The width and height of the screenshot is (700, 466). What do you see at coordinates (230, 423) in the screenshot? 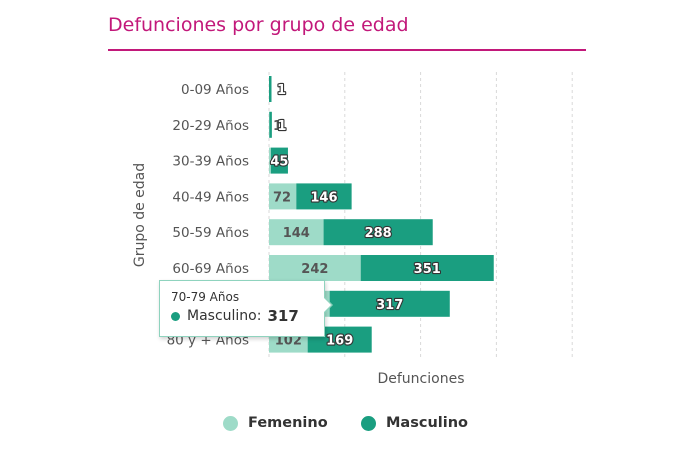
I see `femenino-swatch` at bounding box center [230, 423].